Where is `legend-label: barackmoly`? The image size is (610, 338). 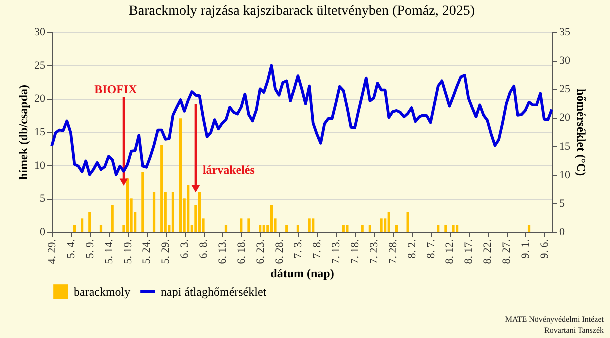 legend-label: barackmoly is located at coordinates (102, 292).